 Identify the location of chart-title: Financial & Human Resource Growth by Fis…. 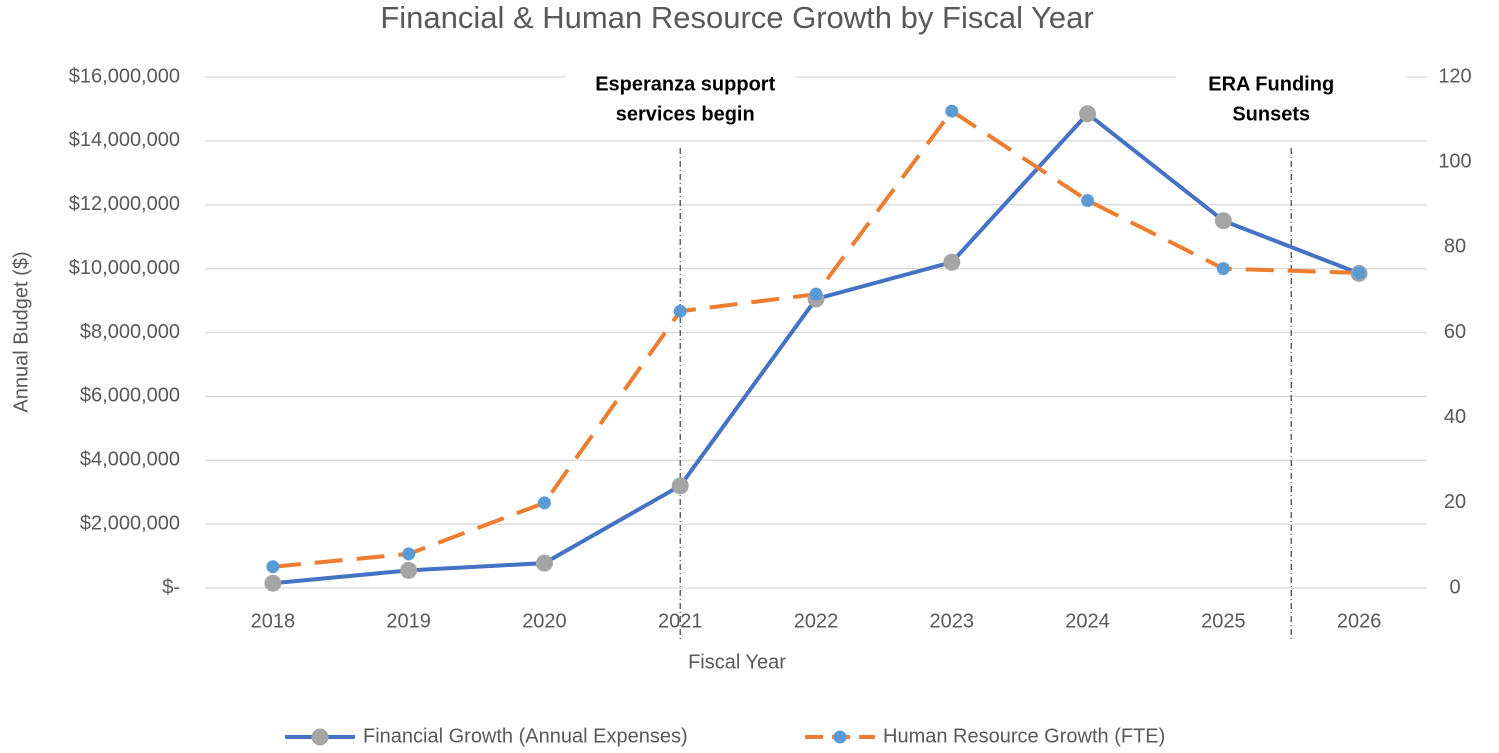
(736, 17).